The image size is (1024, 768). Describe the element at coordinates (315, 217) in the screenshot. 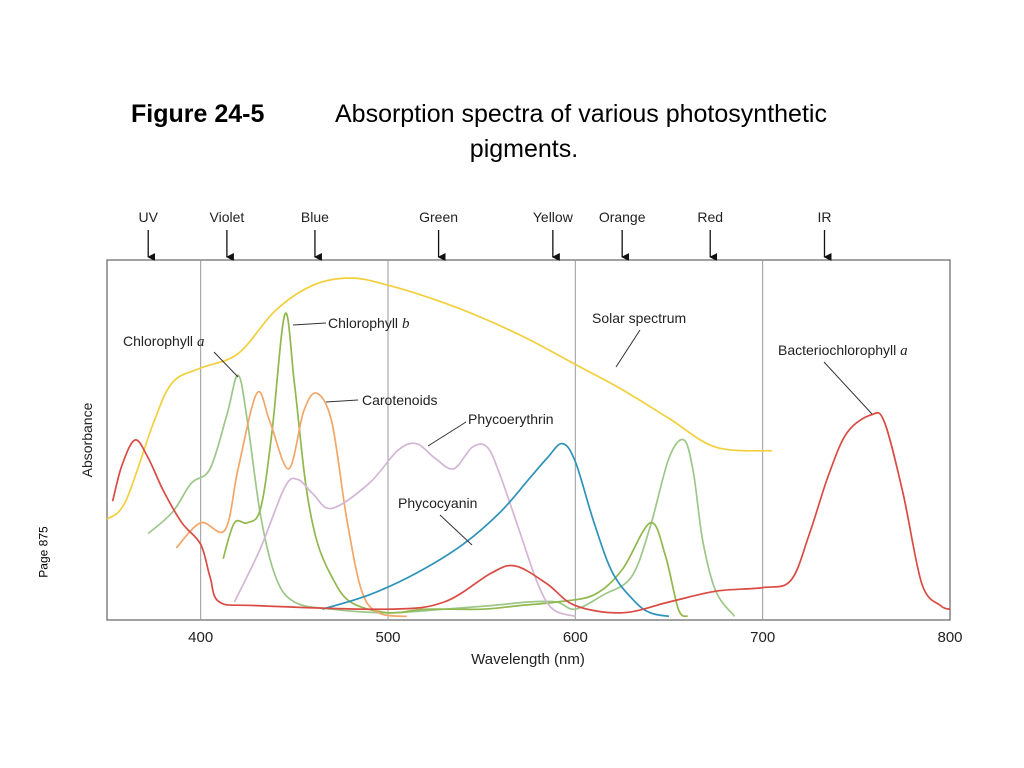

I see `region-label: Blue` at that location.